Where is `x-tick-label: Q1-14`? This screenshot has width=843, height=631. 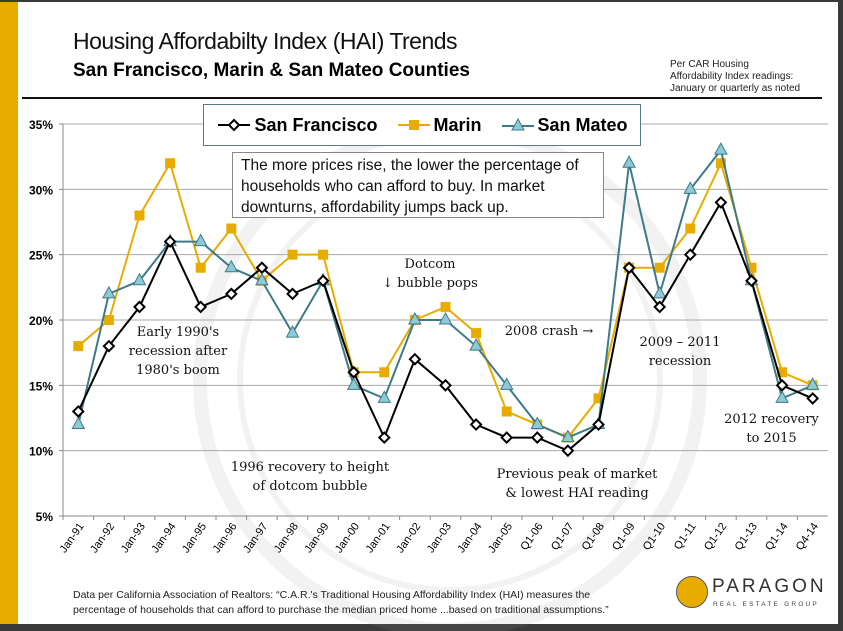 x-tick-label: Q1-14 is located at coordinates (776, 537).